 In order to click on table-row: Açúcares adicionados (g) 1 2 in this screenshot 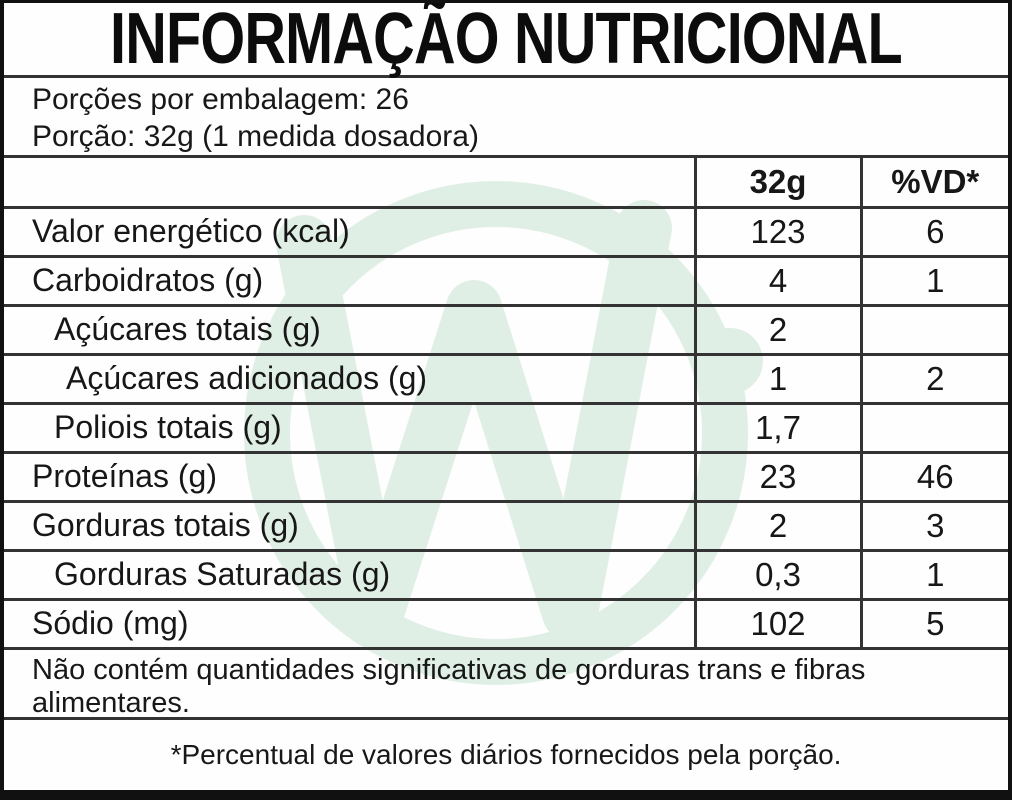, I will do `click(506, 379)`.